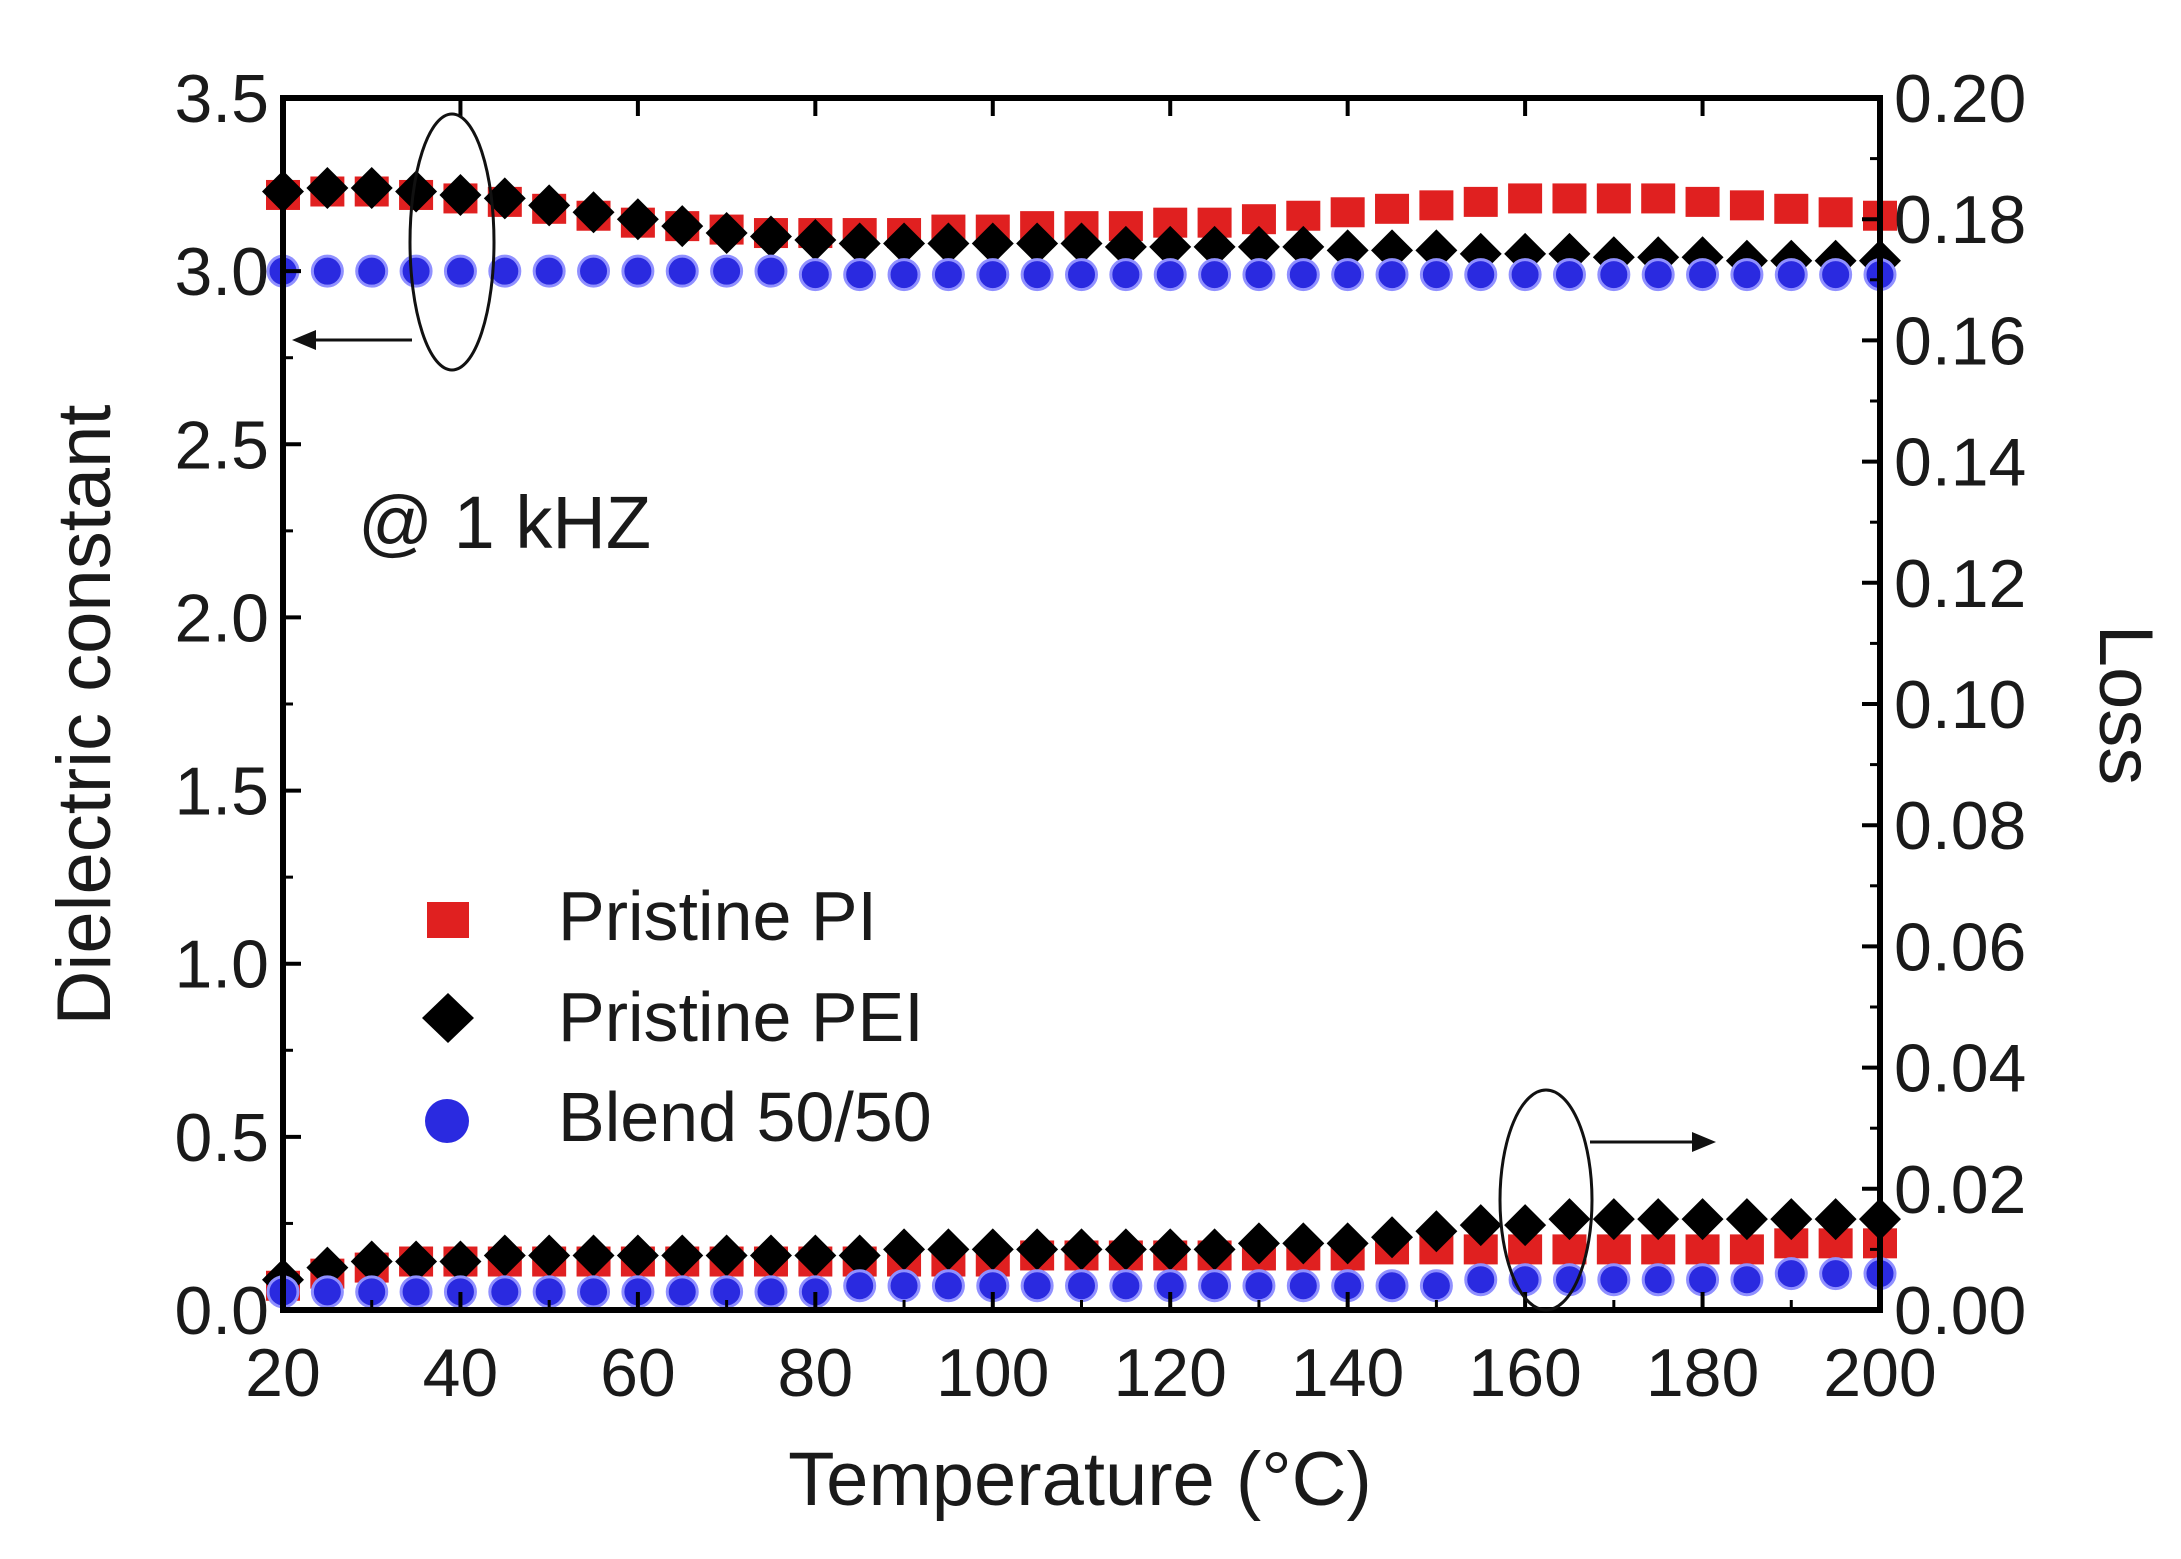 The height and width of the screenshot is (1559, 2181). What do you see at coordinates (221, 445) in the screenshot?
I see `y-left-tick-label: 2.5` at bounding box center [221, 445].